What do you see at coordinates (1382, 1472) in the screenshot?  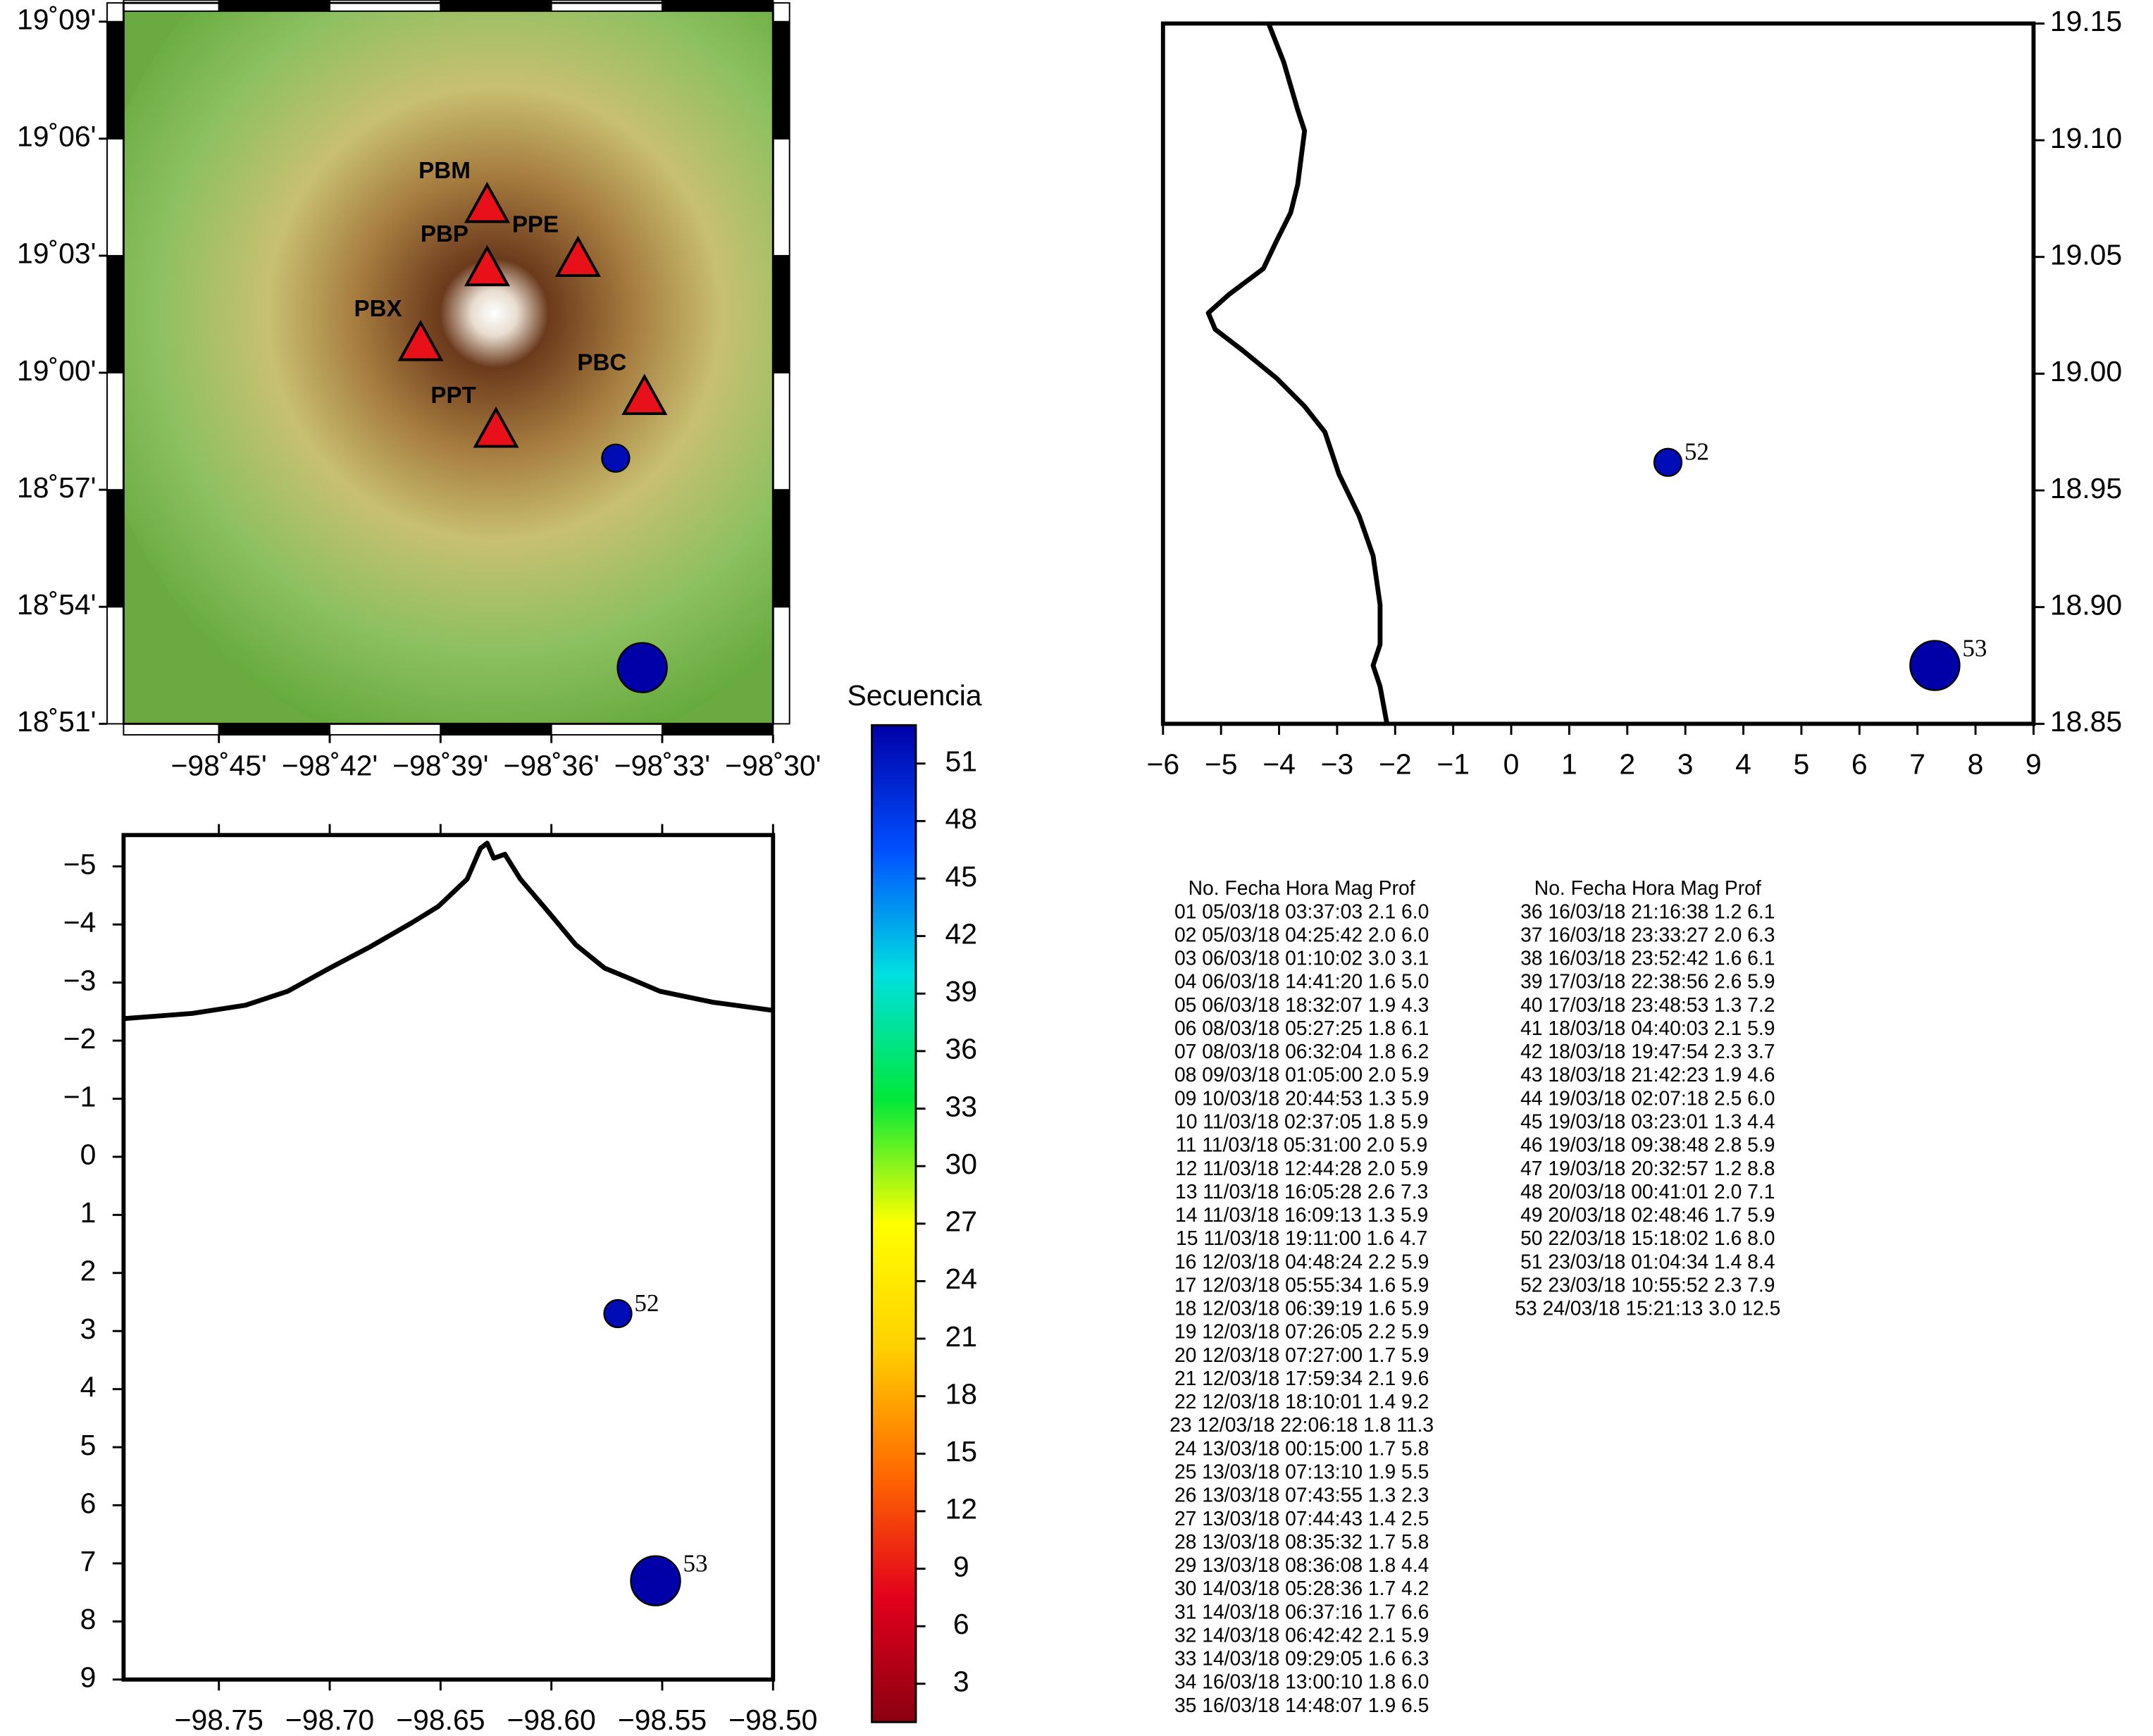 I see `table-cell: 1.9` at bounding box center [1382, 1472].